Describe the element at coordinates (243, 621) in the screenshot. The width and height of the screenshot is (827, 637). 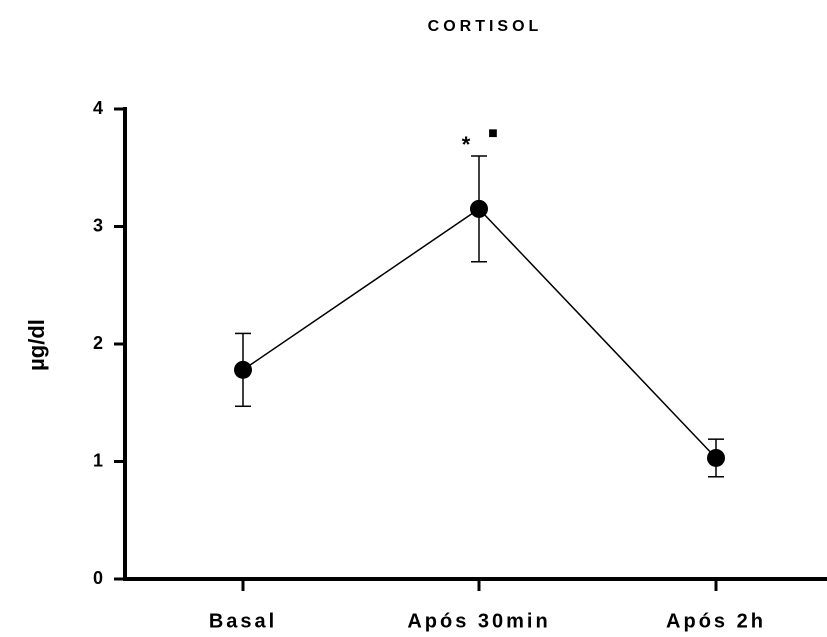
I see `x-tick-label: Basal` at that location.